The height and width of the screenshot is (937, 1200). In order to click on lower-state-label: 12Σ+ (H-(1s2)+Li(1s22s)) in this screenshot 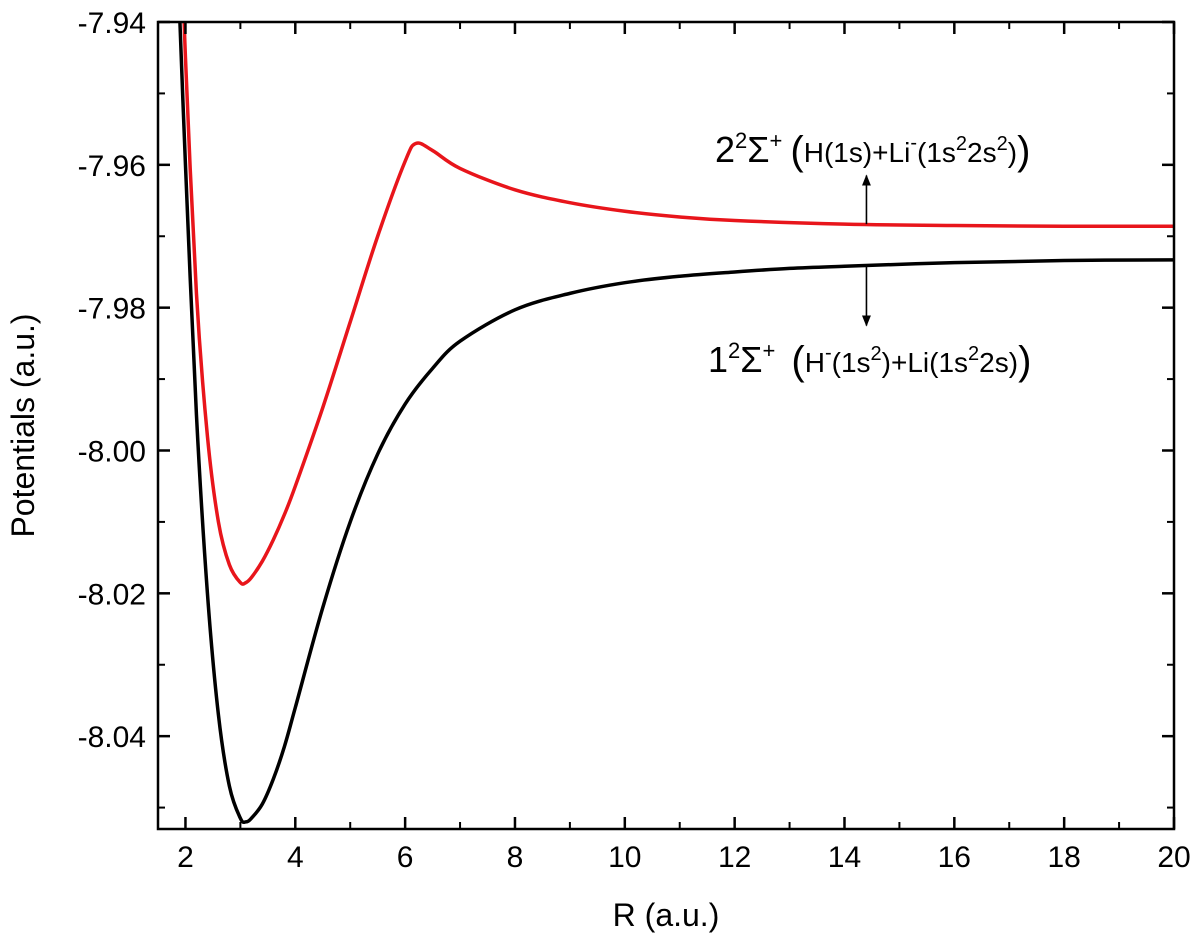, I will do `click(869, 360)`.